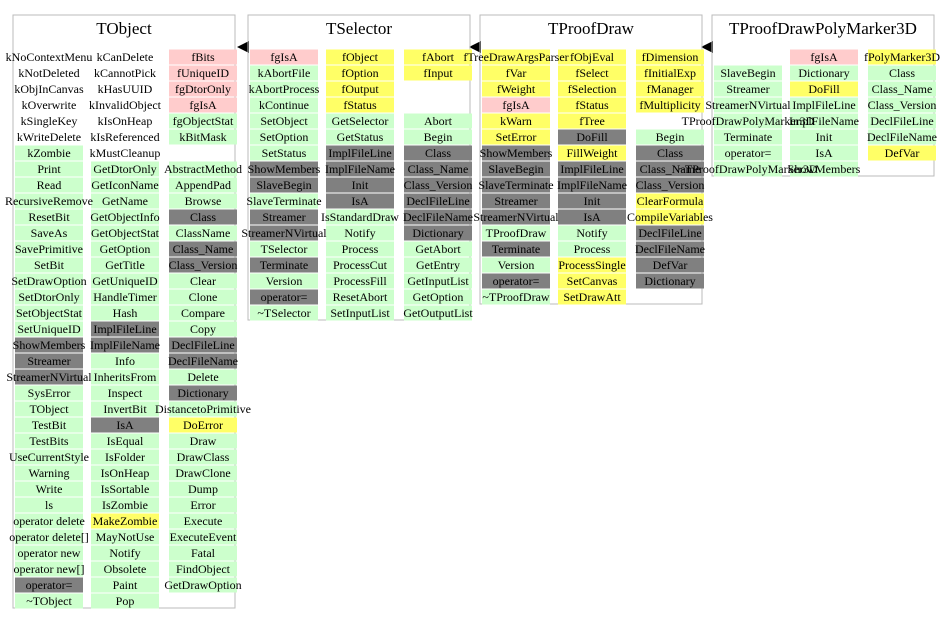 This screenshot has height=624, width=951. I want to click on member-label: Streamer, so click(515, 201).